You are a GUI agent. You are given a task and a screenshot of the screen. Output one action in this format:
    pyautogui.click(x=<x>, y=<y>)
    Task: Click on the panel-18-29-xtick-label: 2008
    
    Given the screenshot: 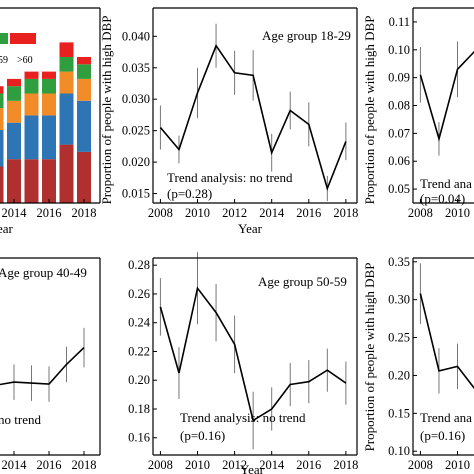 What is the action you would take?
    pyautogui.click(x=160, y=213)
    